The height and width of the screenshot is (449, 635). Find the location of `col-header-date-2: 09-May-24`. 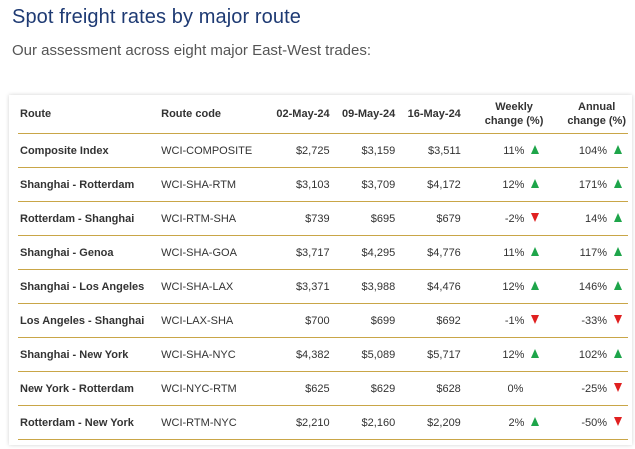

col-header-date-2: 09-May-24 is located at coordinates (364, 114).